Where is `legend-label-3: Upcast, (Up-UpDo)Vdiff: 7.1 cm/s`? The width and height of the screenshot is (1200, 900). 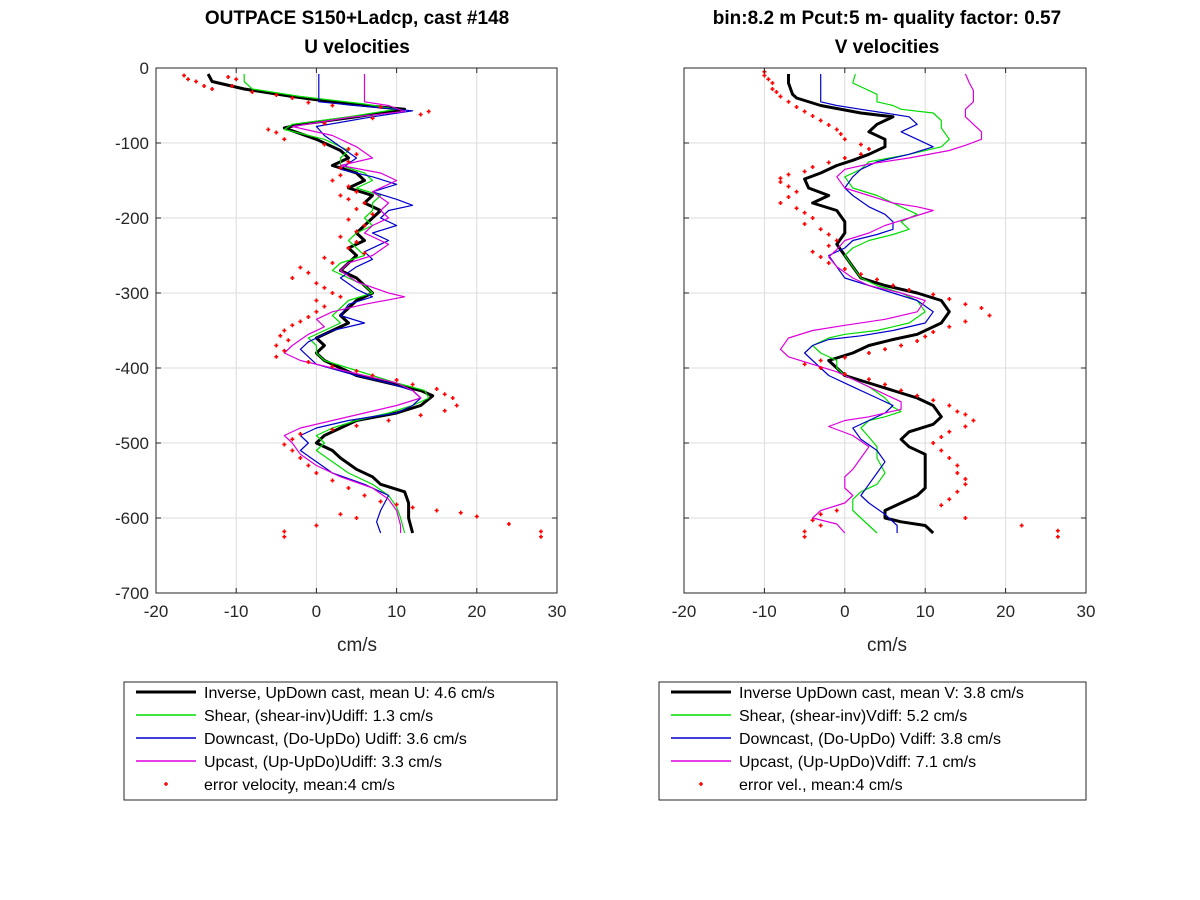
legend-label-3: Upcast, (Up-UpDo)Vdiff: 7.1 cm/s is located at coordinates (857, 762).